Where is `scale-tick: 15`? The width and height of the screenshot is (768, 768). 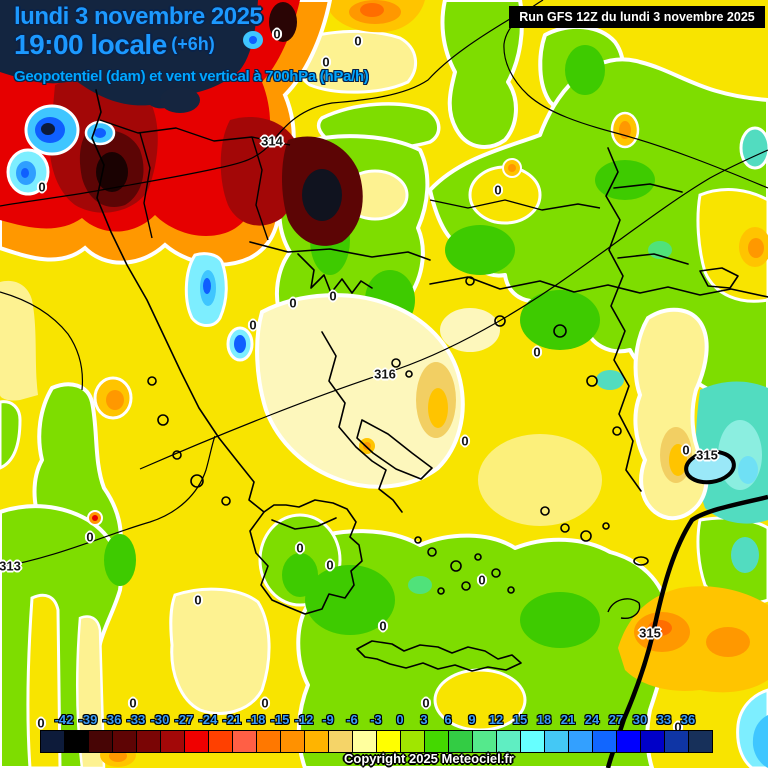 scale-tick: 15 is located at coordinates (520, 719).